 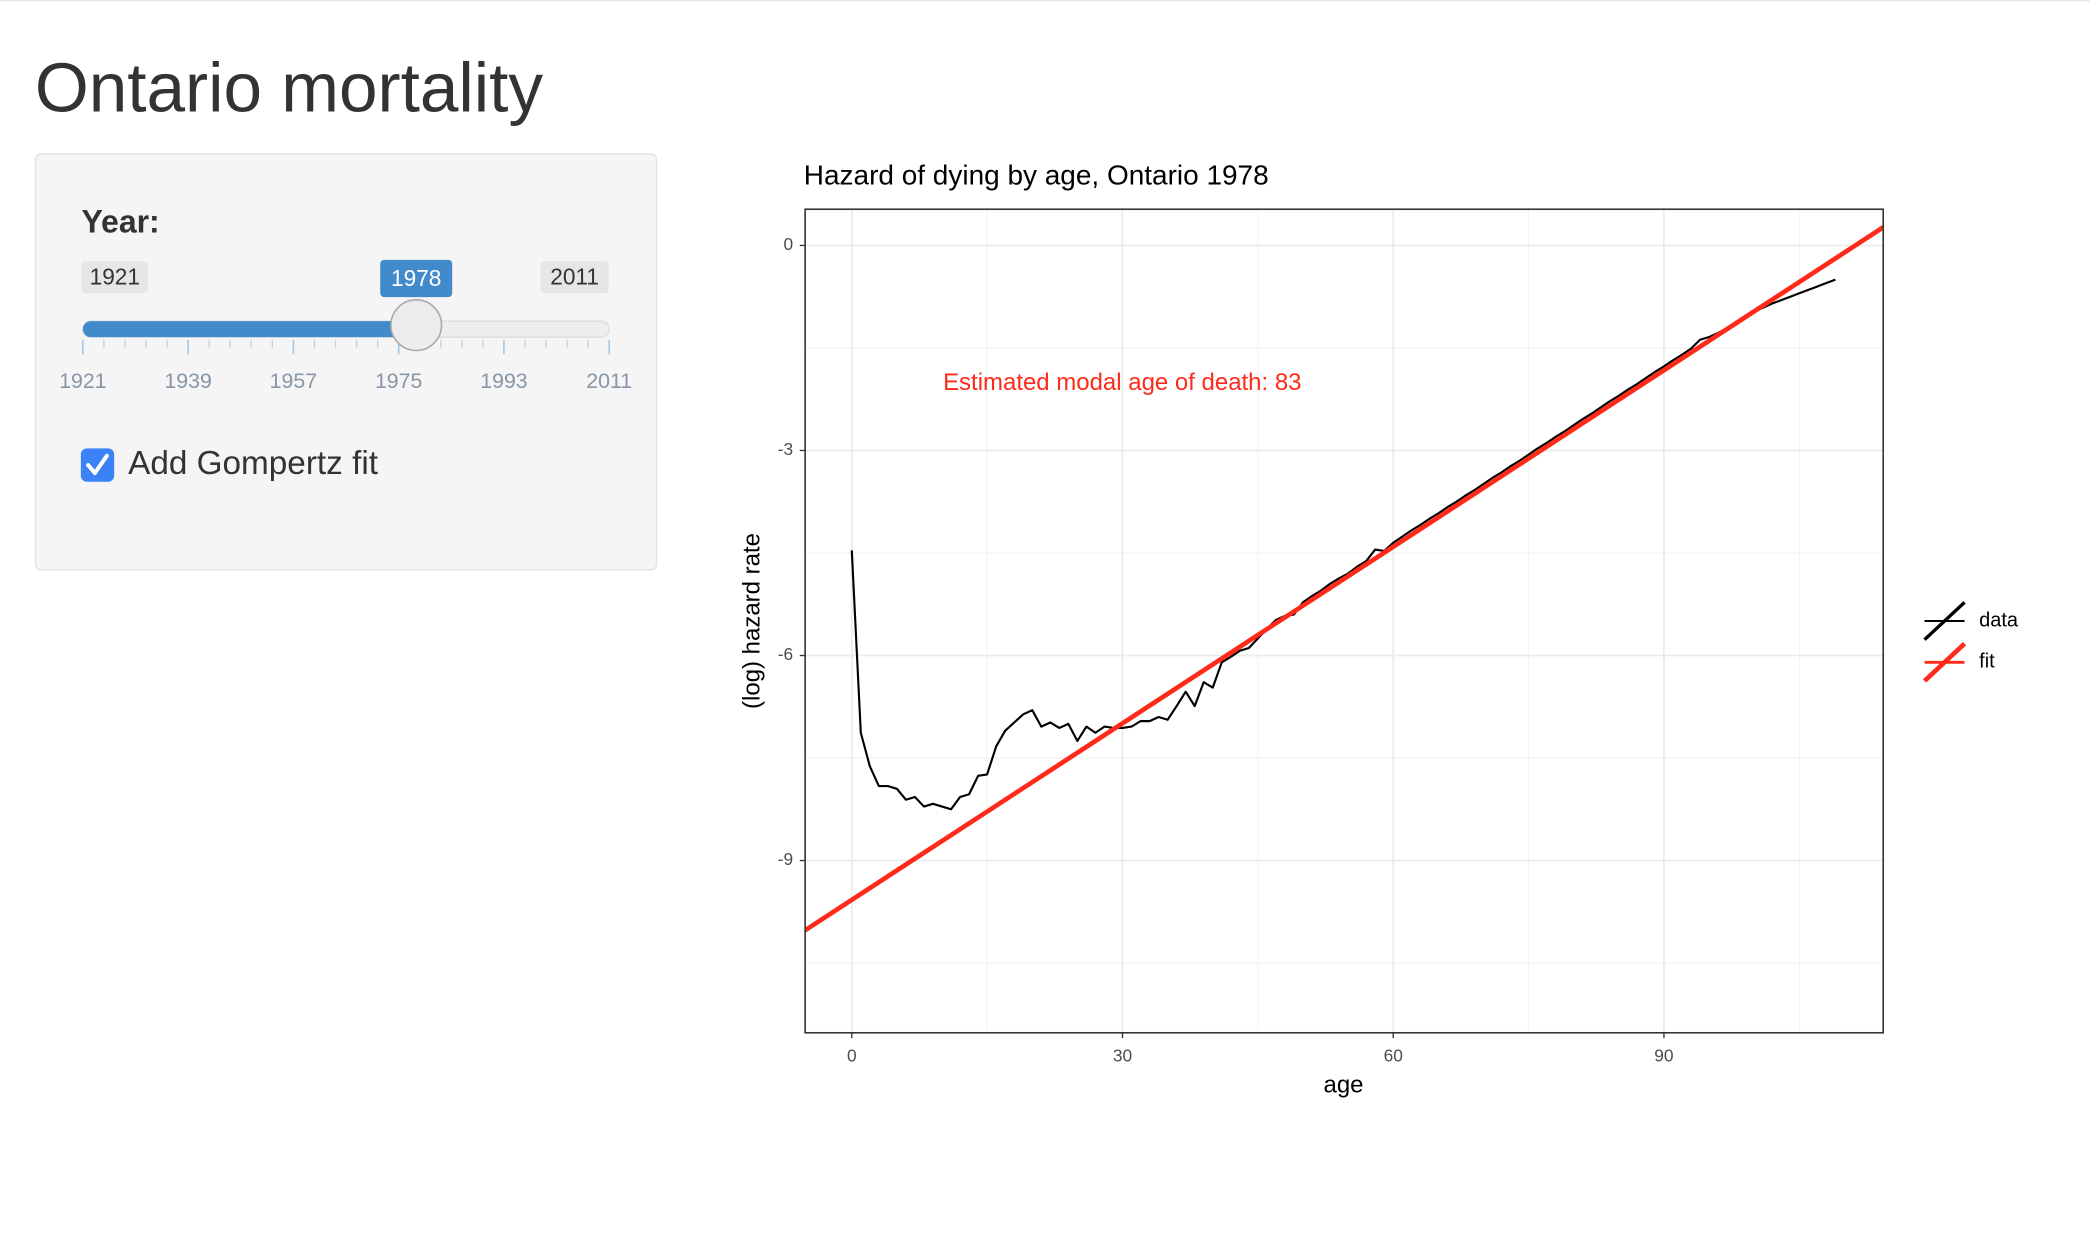 I want to click on checkbox-label: Add Gompertz fit, so click(x=253, y=463).